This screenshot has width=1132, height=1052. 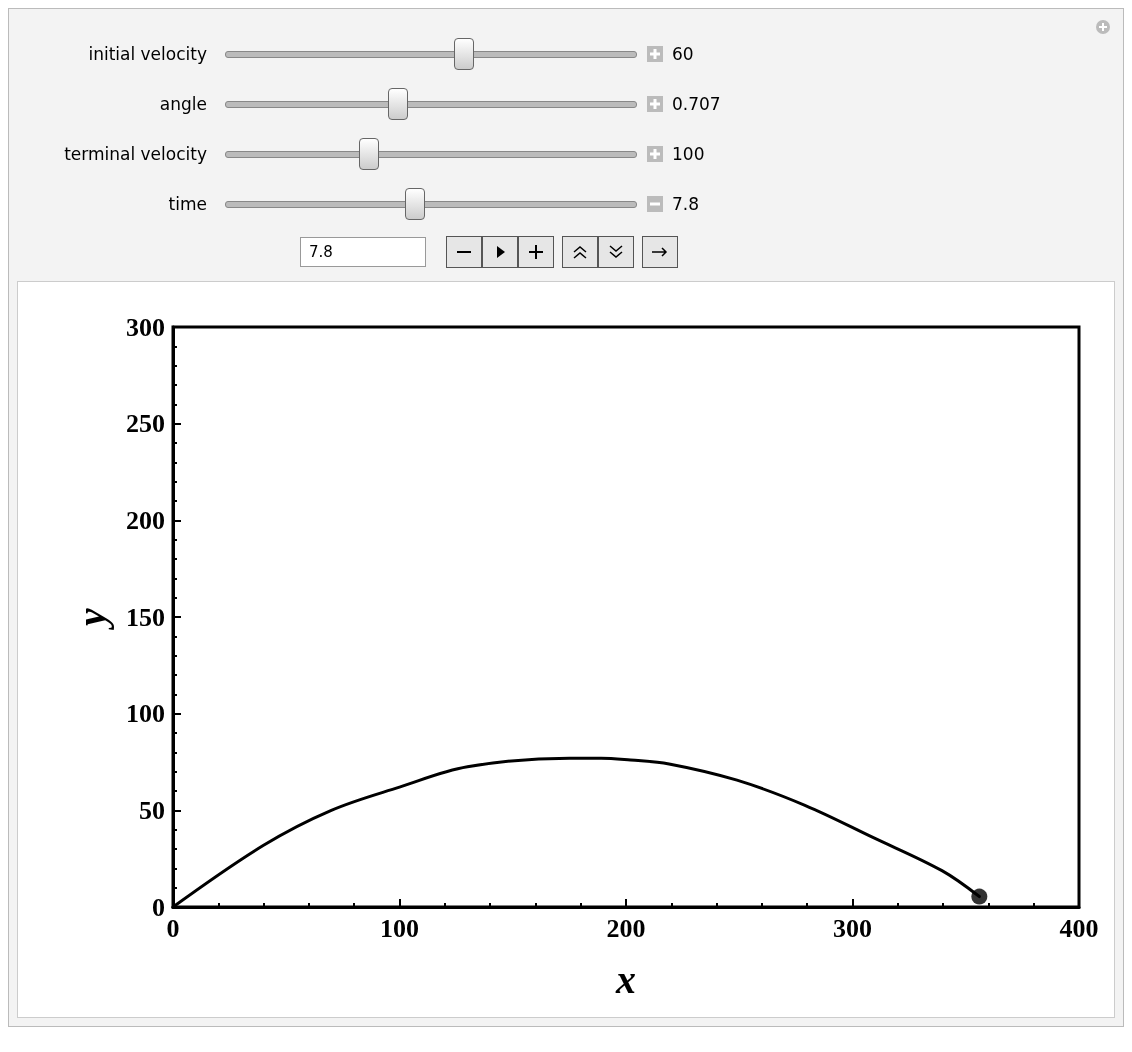 What do you see at coordinates (683, 54) in the screenshot?
I see `text: 60` at bounding box center [683, 54].